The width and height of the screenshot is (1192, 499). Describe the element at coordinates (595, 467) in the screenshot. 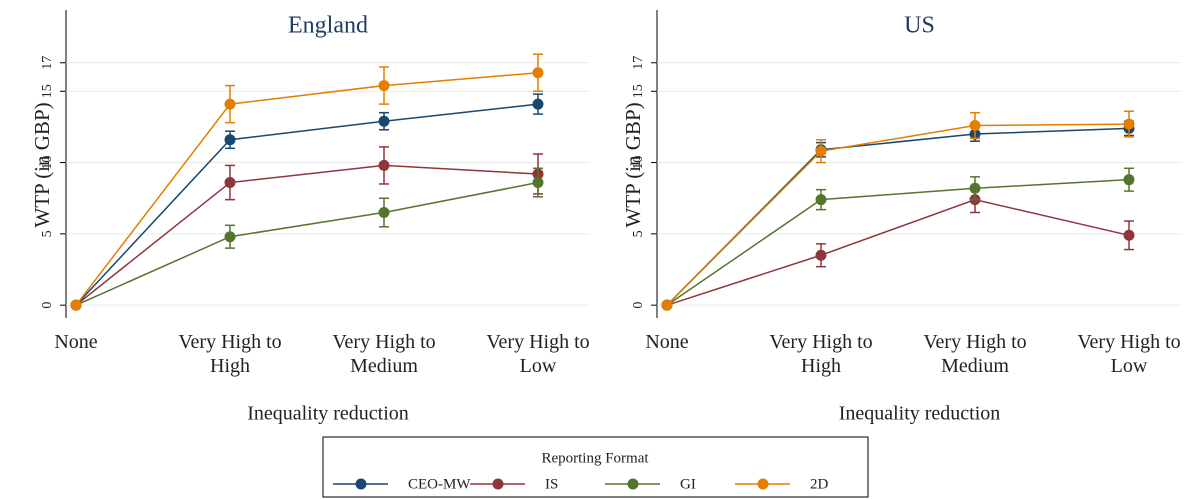

I see `legend-box` at that location.